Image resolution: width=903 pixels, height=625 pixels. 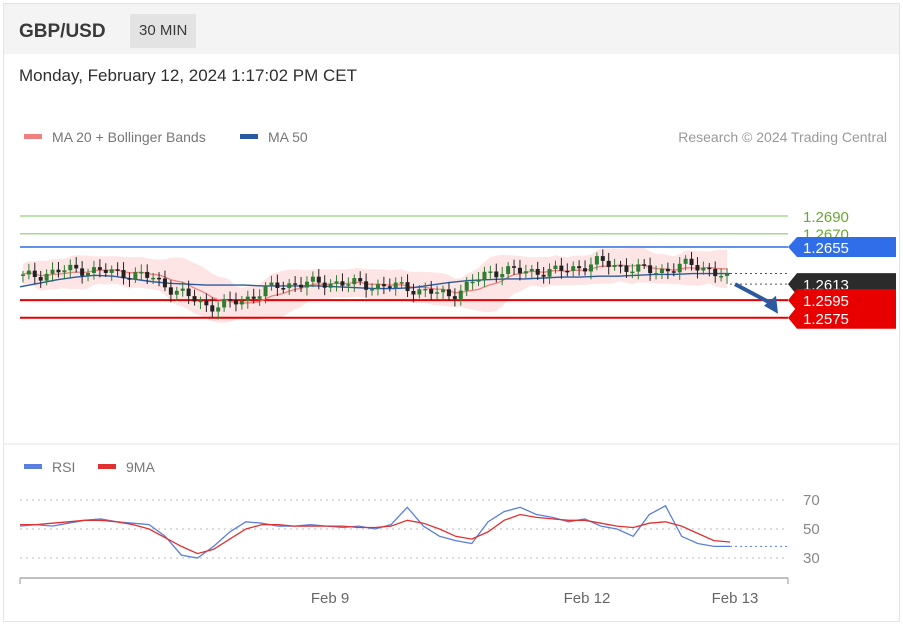 I want to click on chart-header: GBP/USD 30 MIN, so click(x=451, y=29).